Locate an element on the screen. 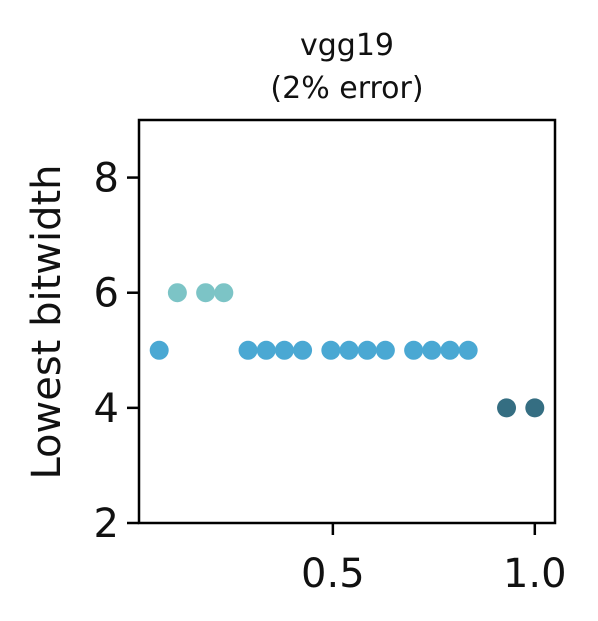  x-tick-label: 0.5 is located at coordinates (333, 574).